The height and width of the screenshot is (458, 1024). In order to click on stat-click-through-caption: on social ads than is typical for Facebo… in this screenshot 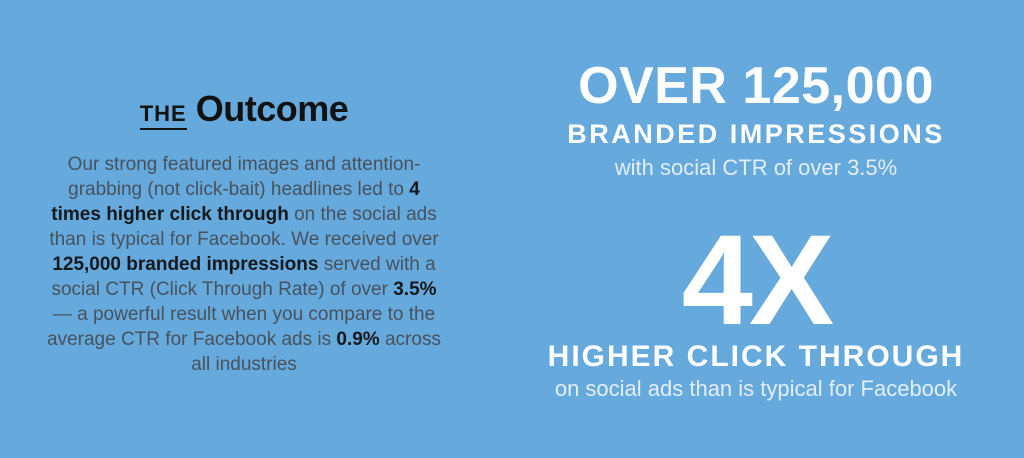, I will do `click(756, 389)`.